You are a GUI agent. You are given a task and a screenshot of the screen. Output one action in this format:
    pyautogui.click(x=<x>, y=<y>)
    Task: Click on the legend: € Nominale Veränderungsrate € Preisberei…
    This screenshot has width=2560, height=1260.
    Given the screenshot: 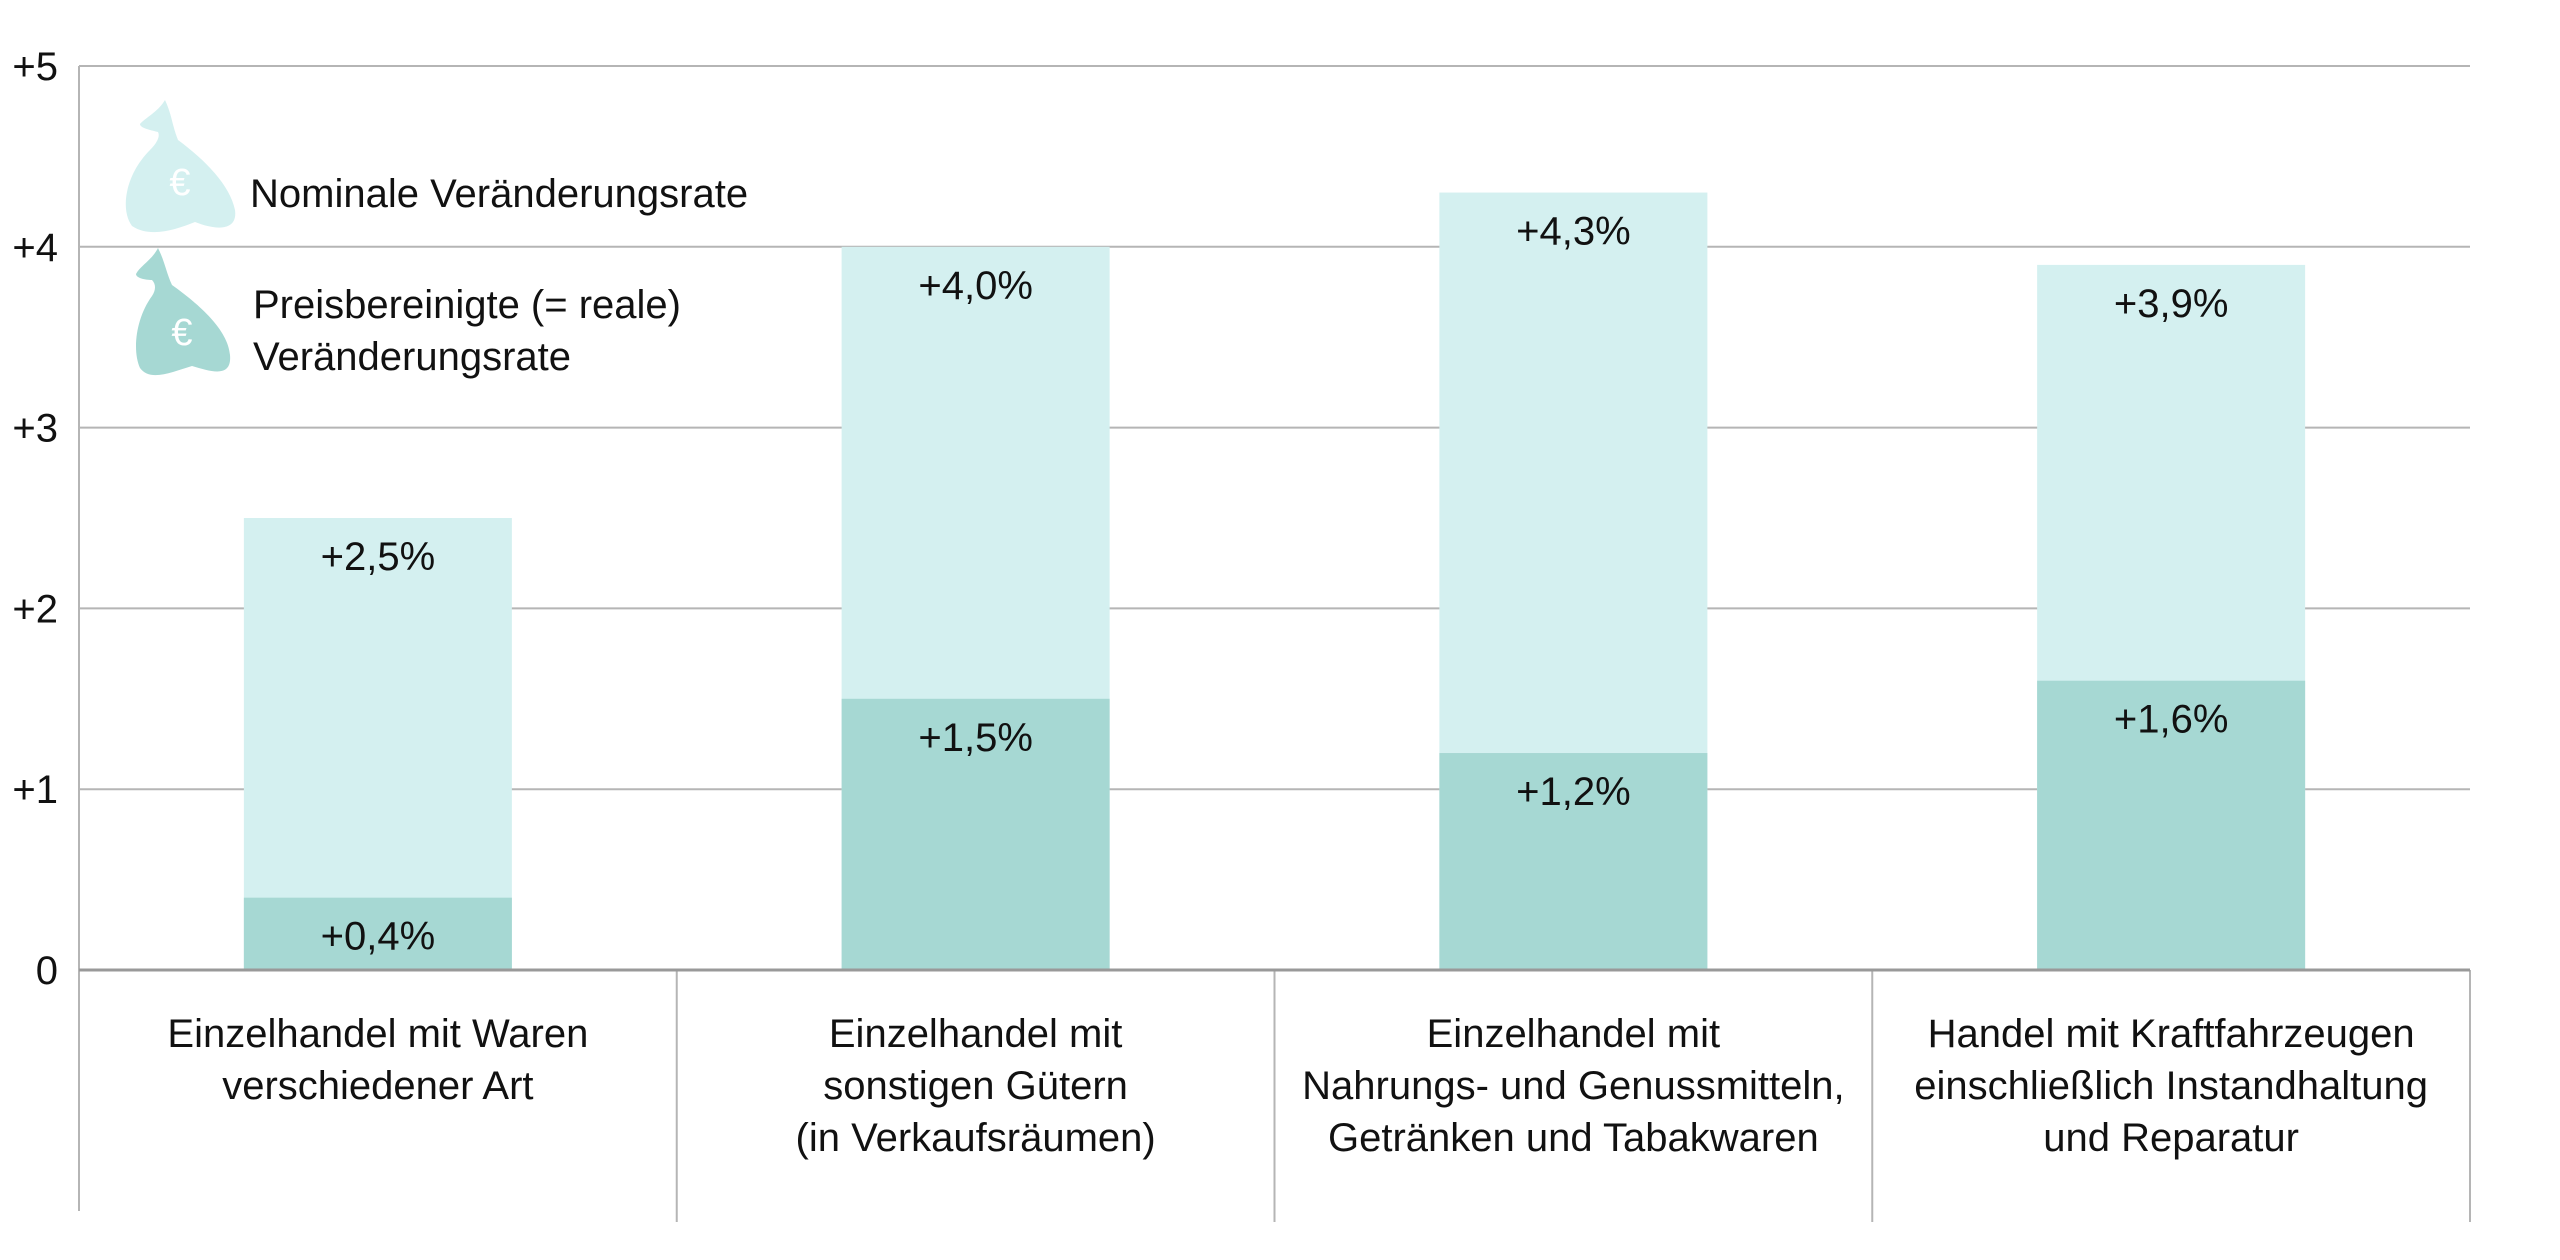 What is the action you would take?
    pyautogui.click(x=436, y=239)
    